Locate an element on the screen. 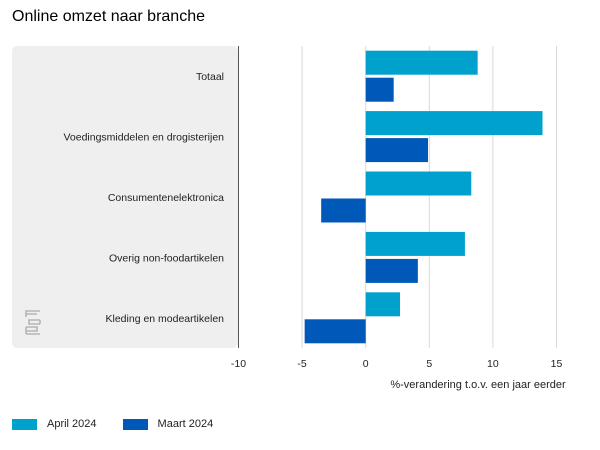  x-tick-label: 10 is located at coordinates (493, 364).